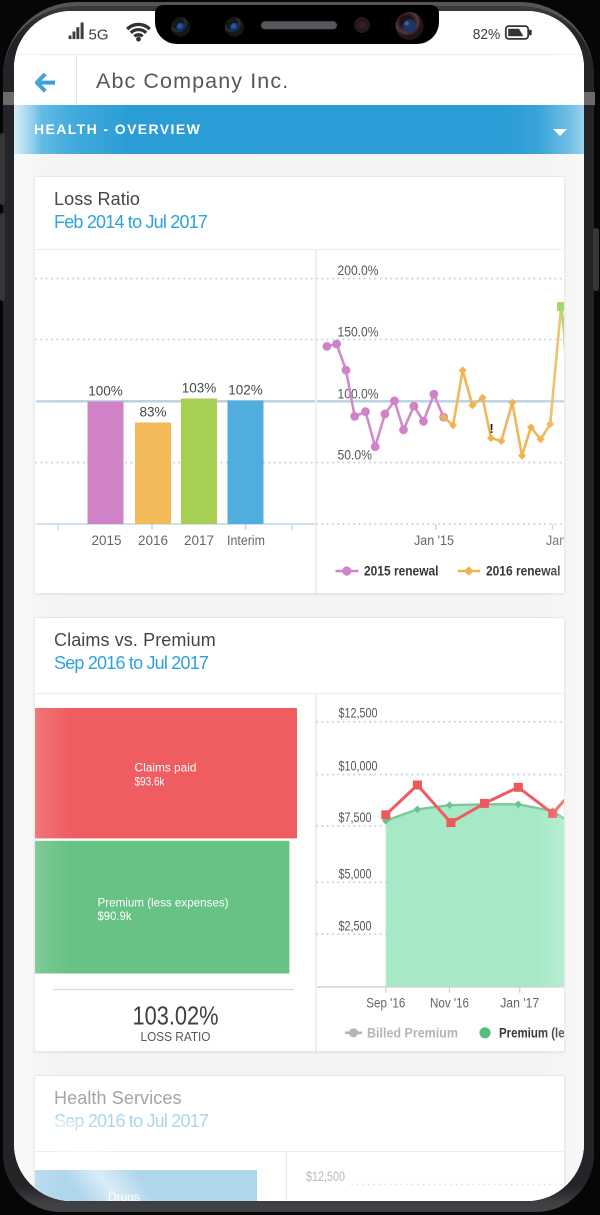 The image size is (600, 1215). Describe the element at coordinates (107, 540) in the screenshot. I see `svg-text: 2015` at that location.